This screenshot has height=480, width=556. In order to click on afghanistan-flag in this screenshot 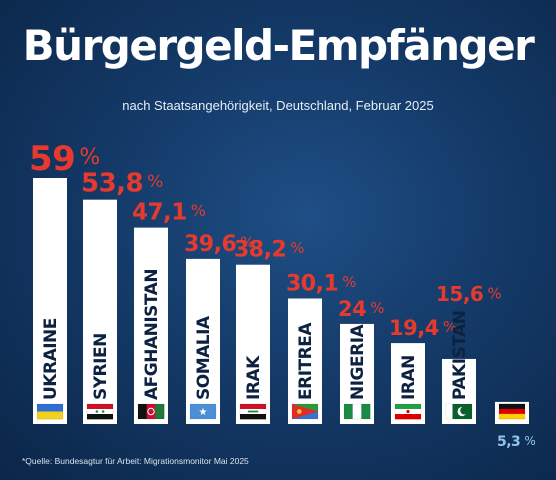, I will do `click(151, 411)`.